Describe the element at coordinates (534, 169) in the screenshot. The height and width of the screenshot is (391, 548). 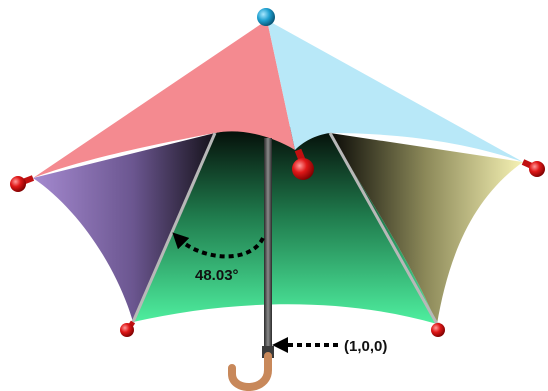
I see `tip-right` at that location.